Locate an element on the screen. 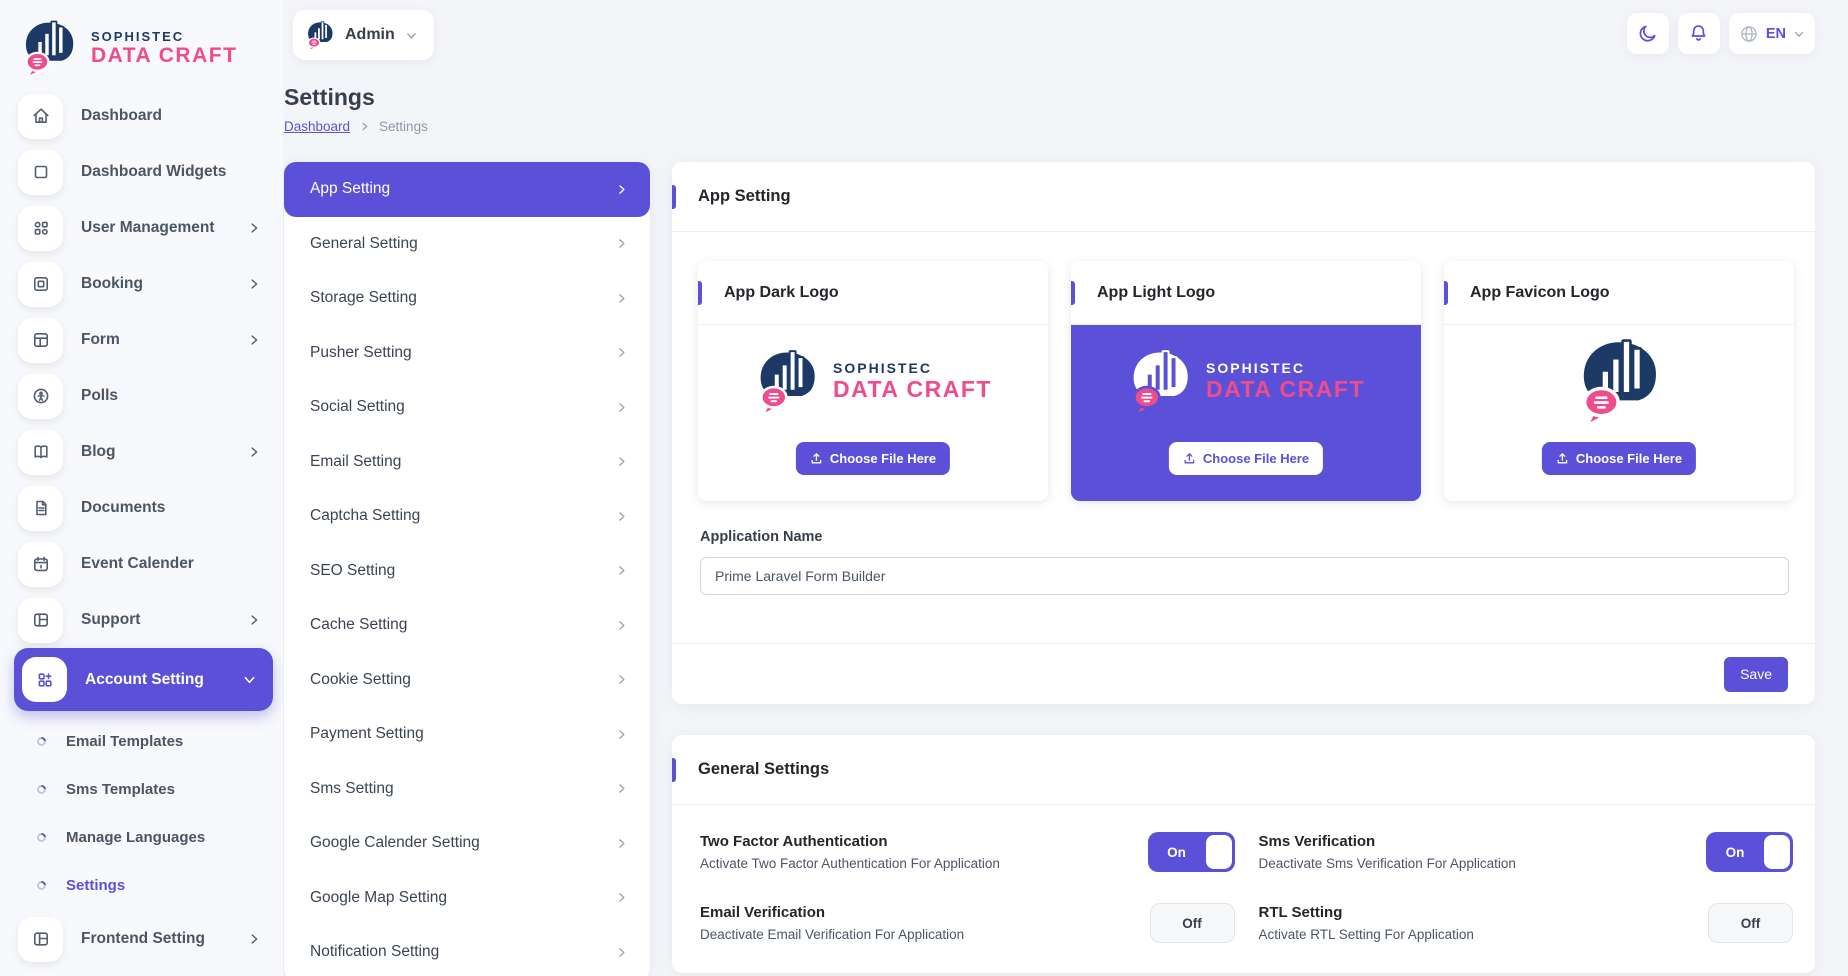 The width and height of the screenshot is (1848, 976). rtl-setting-toggle: Off is located at coordinates (1750, 923).